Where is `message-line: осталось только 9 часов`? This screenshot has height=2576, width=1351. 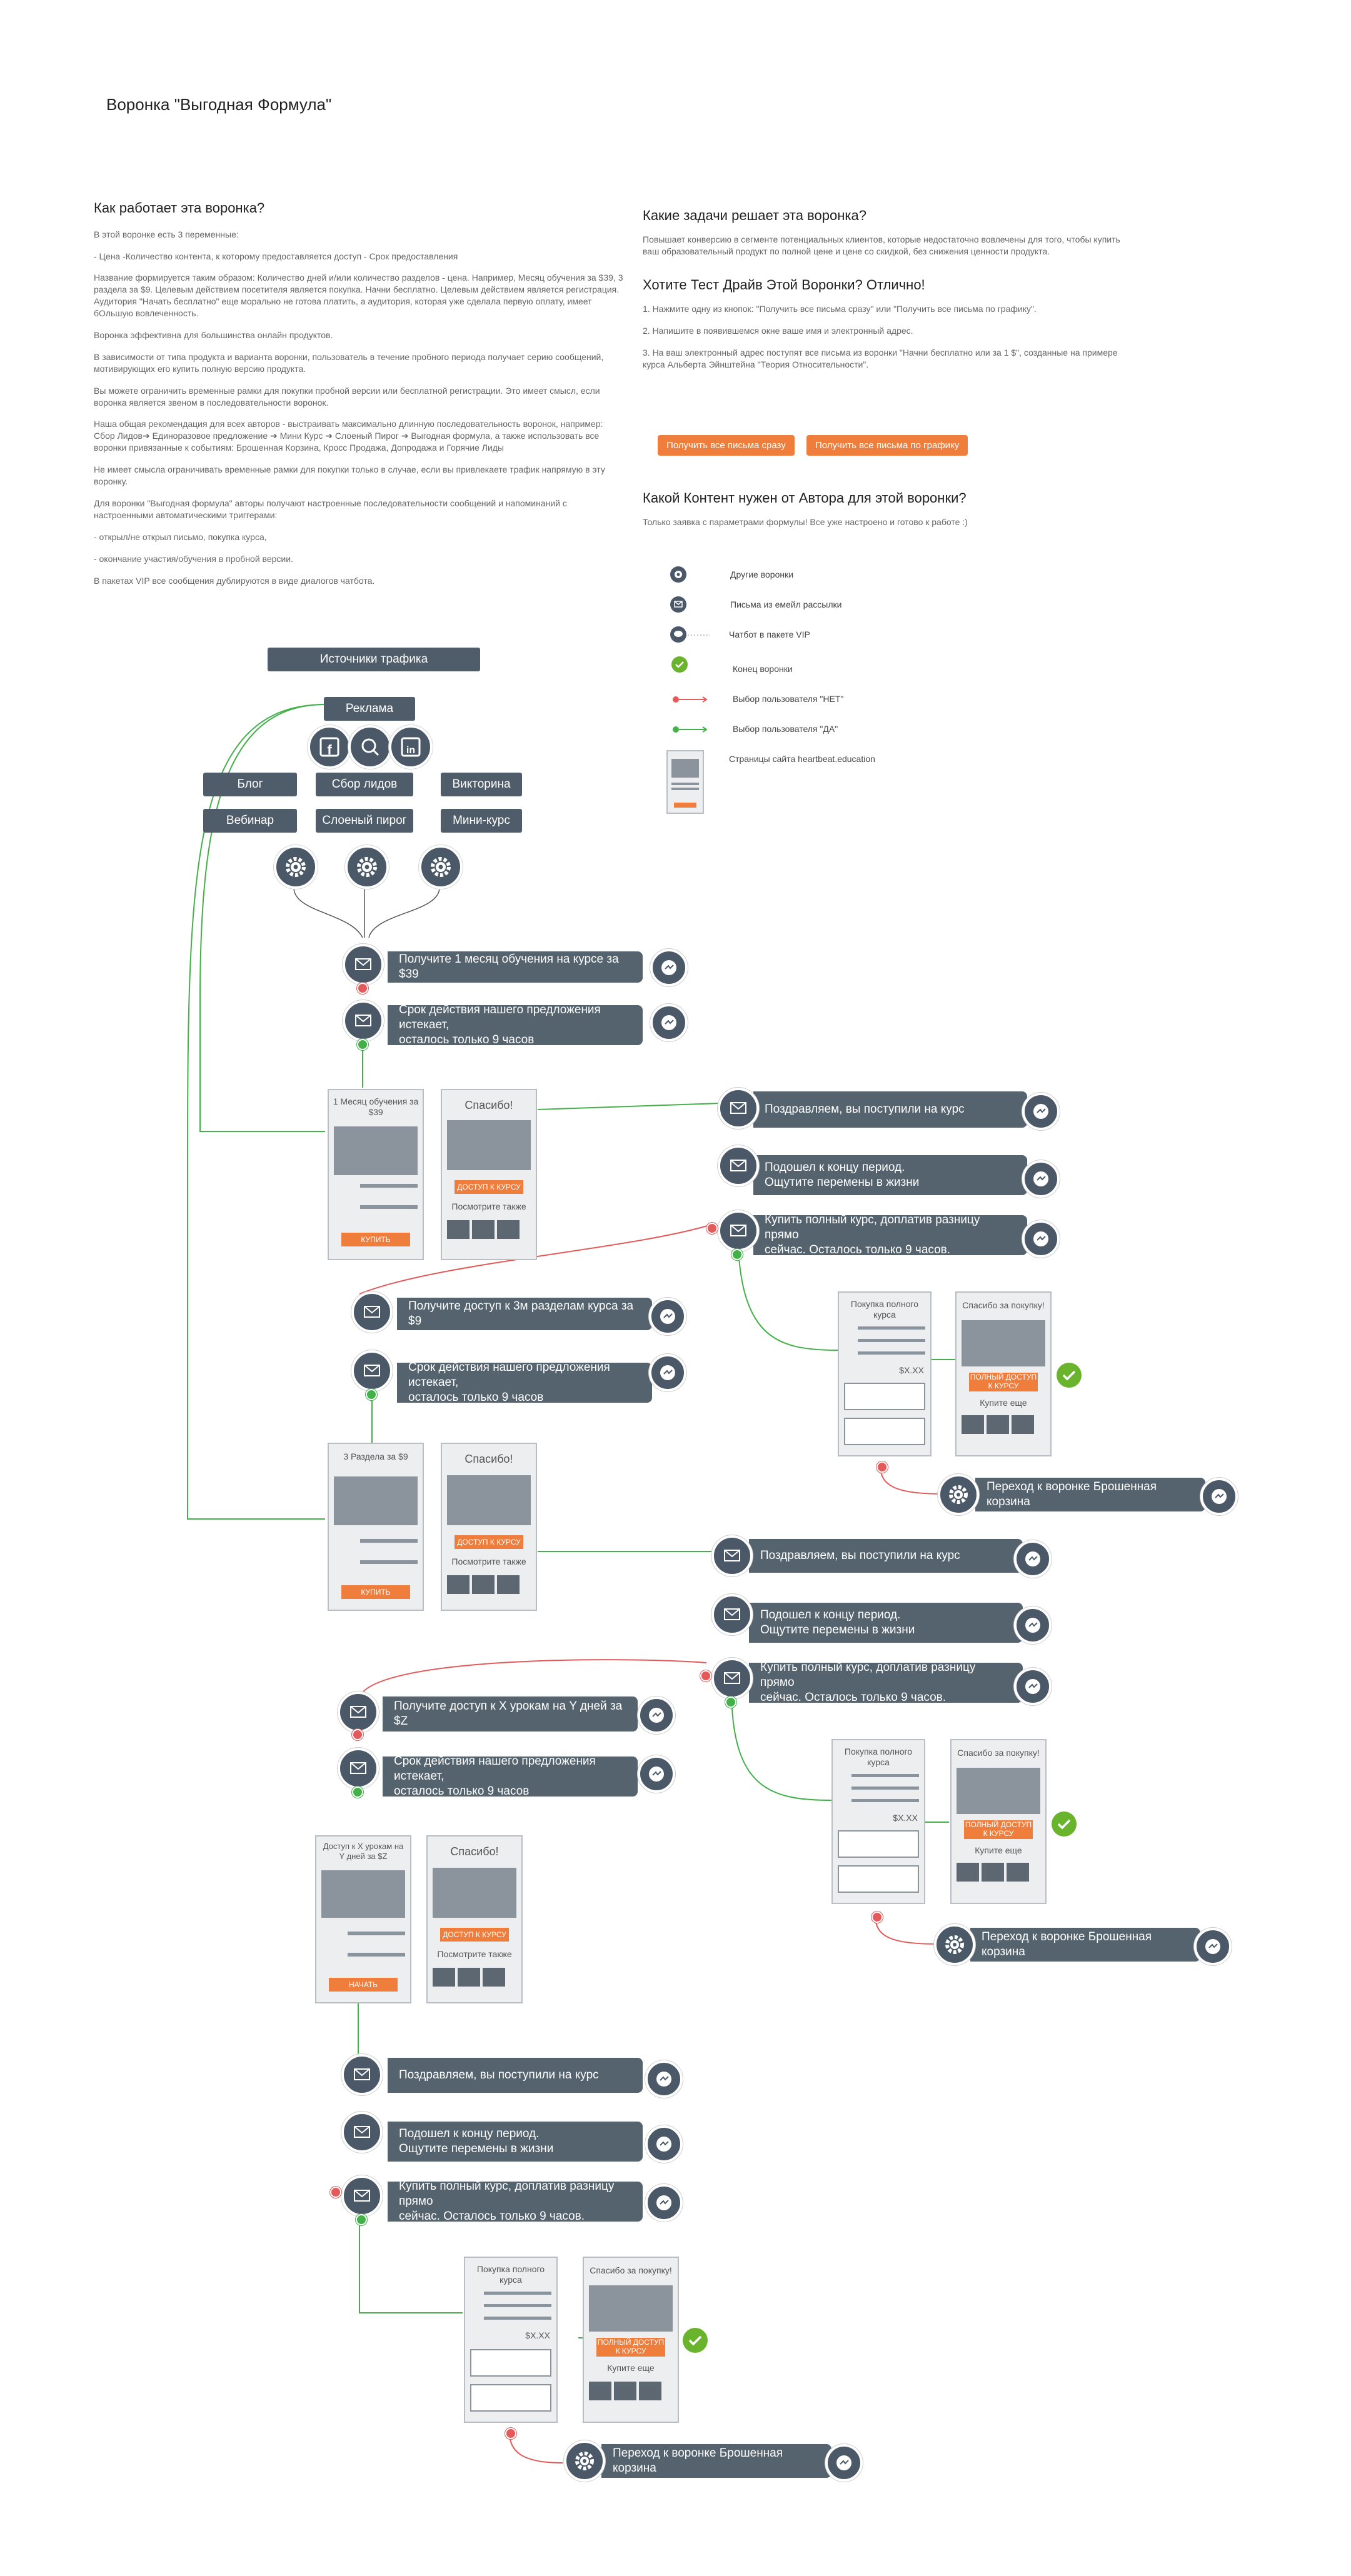
message-line: осталось только 9 часов is located at coordinates (467, 1039).